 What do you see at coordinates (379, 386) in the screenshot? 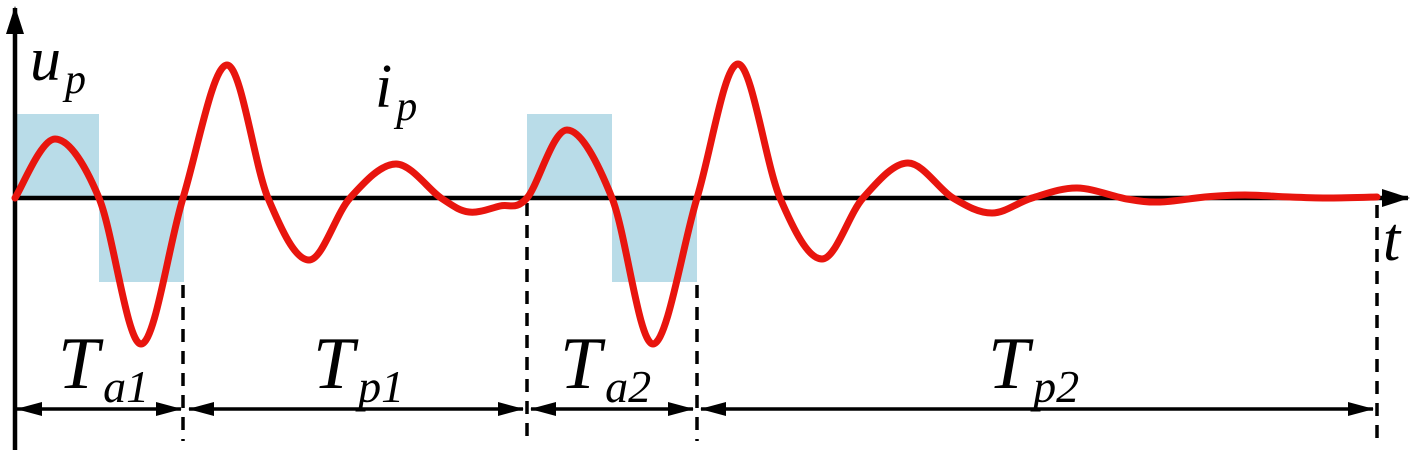
I see `interval-label-Tp1-sub: p1` at bounding box center [379, 386].